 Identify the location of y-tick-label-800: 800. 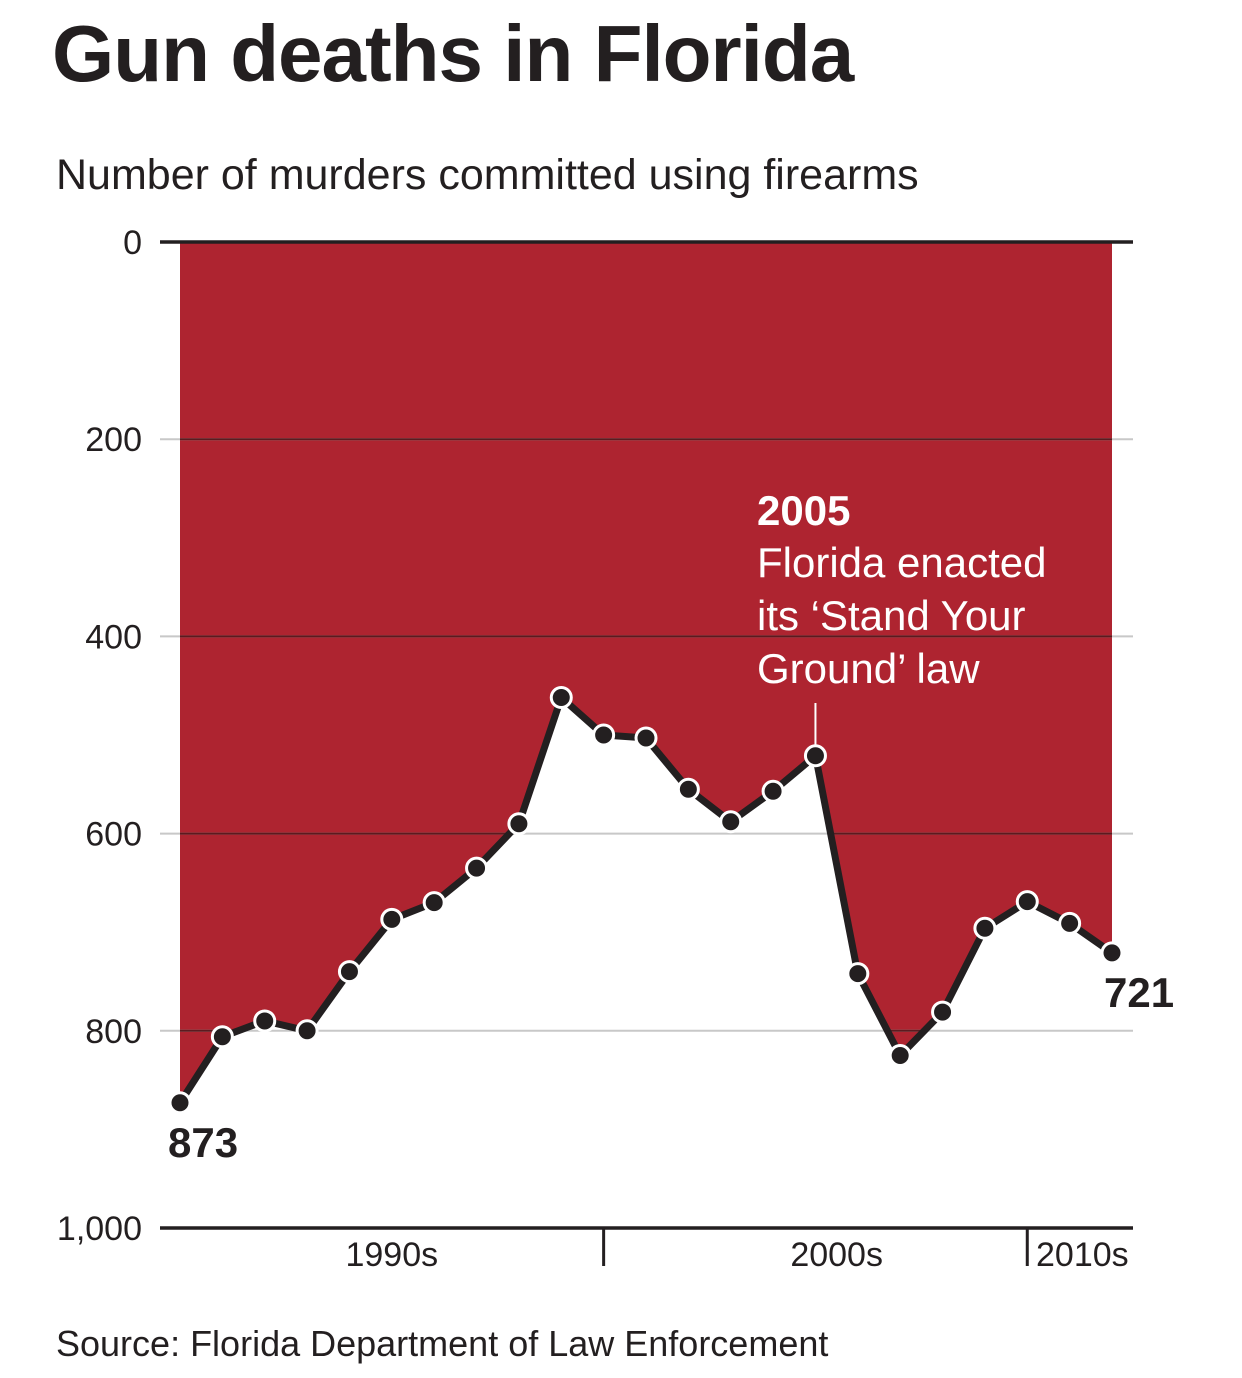
(113, 1032).